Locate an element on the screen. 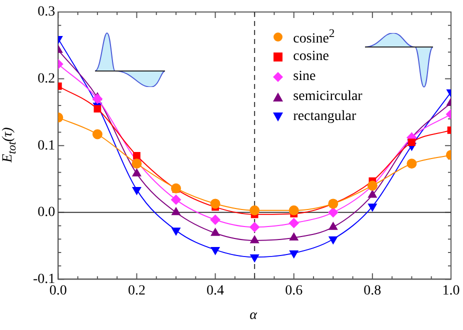  x-tick-label: 0.2 is located at coordinates (137, 290).